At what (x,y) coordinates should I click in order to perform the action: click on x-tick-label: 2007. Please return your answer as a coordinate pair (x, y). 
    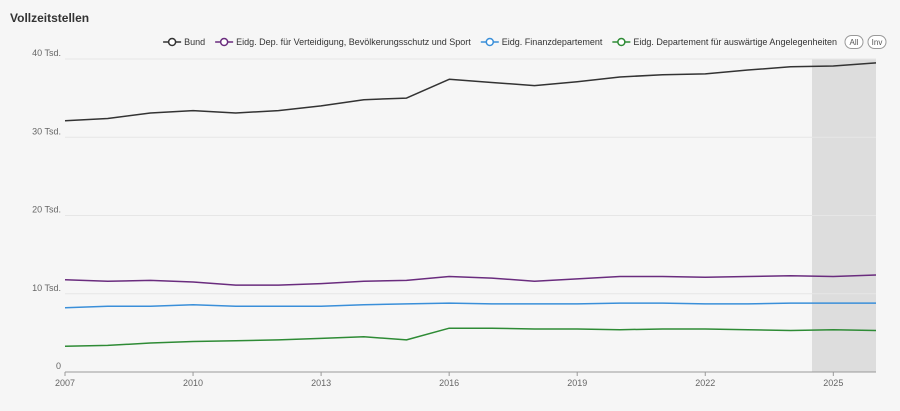
    Looking at the image, I should click on (65, 383).